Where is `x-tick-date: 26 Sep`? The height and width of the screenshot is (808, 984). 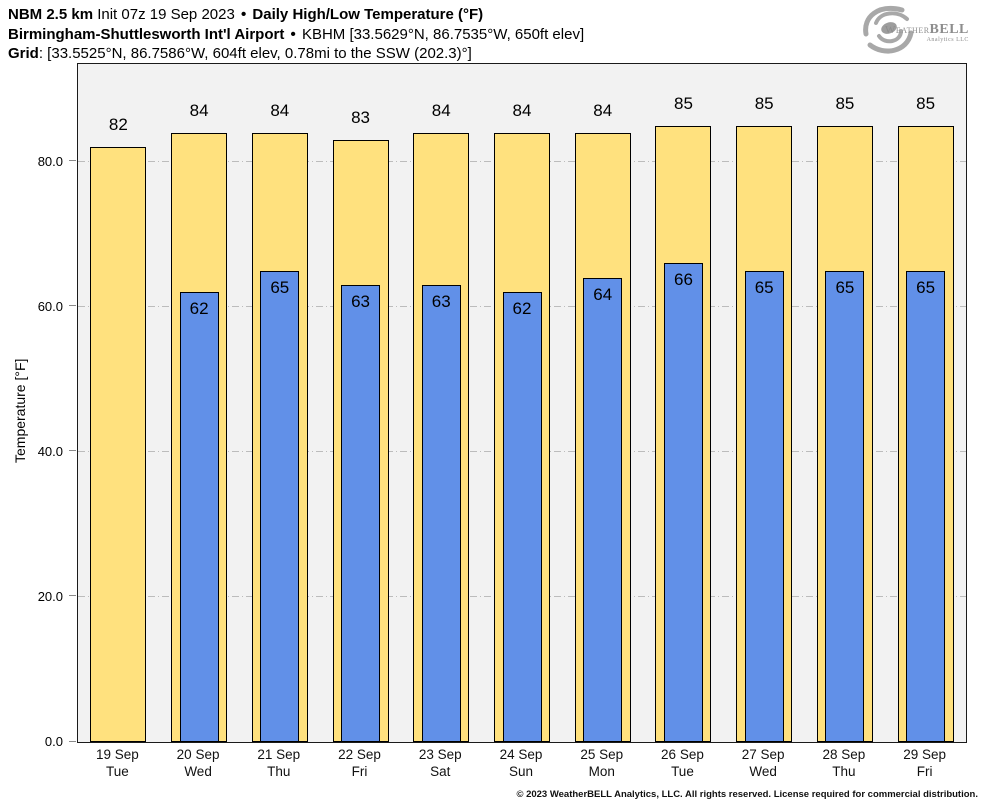 x-tick-date: 26 Sep is located at coordinates (682, 754).